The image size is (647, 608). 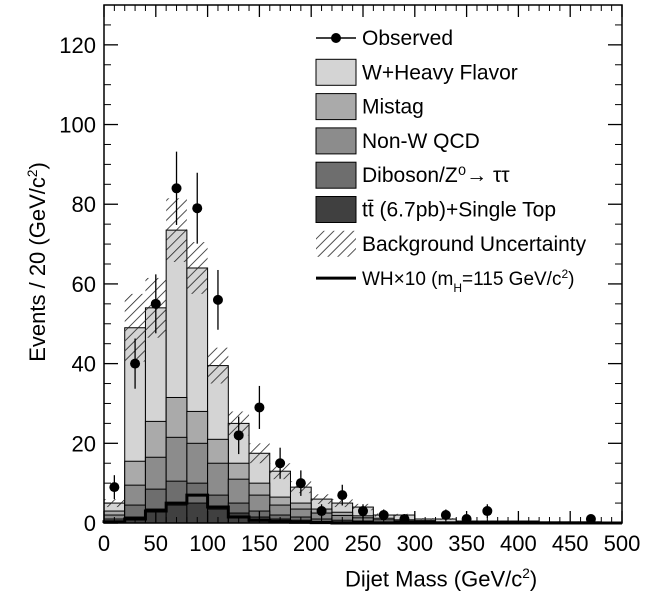 What do you see at coordinates (440, 72) in the screenshot?
I see `legend-label: W+Heavy Flavor` at bounding box center [440, 72].